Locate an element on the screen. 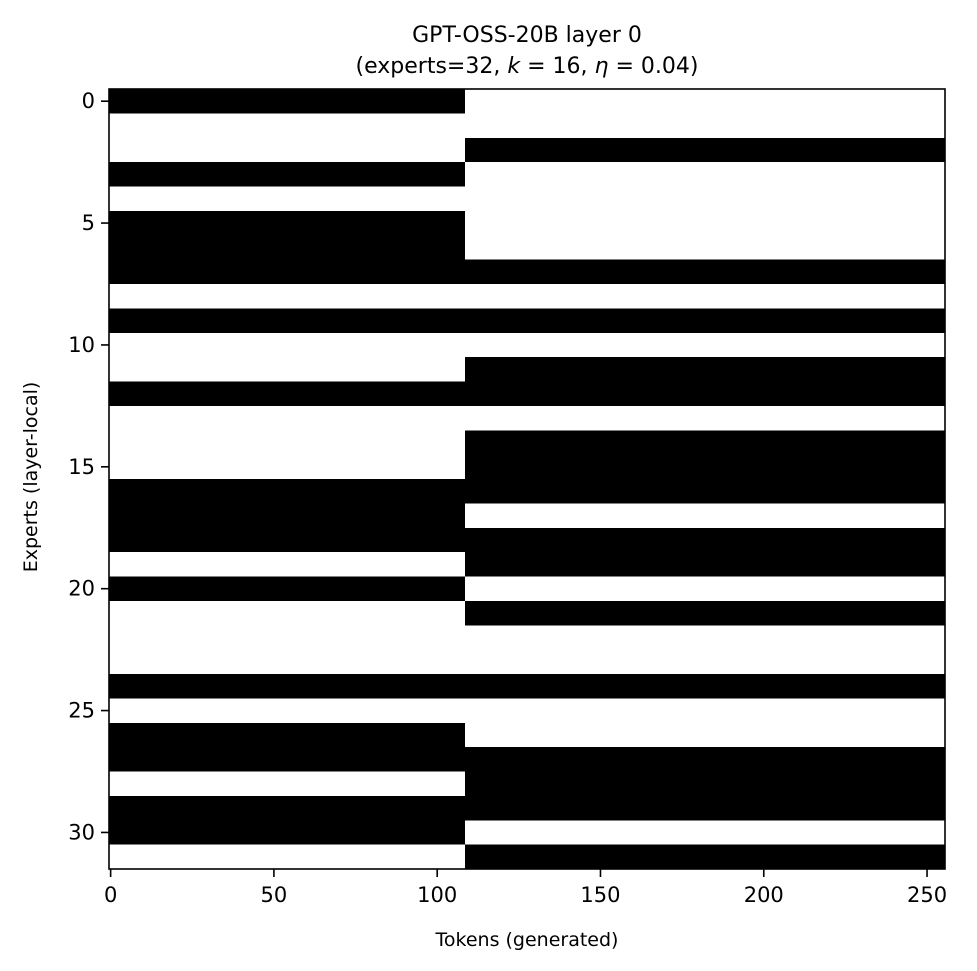 The image size is (977, 971). title-k-value: = 16, is located at coordinates (557, 66).